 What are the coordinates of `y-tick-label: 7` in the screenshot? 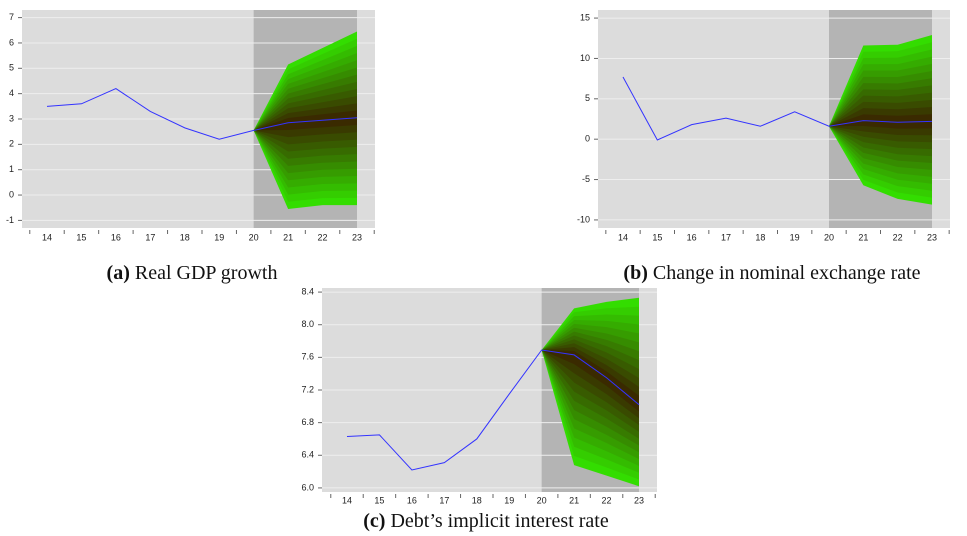 It's located at (11, 17).